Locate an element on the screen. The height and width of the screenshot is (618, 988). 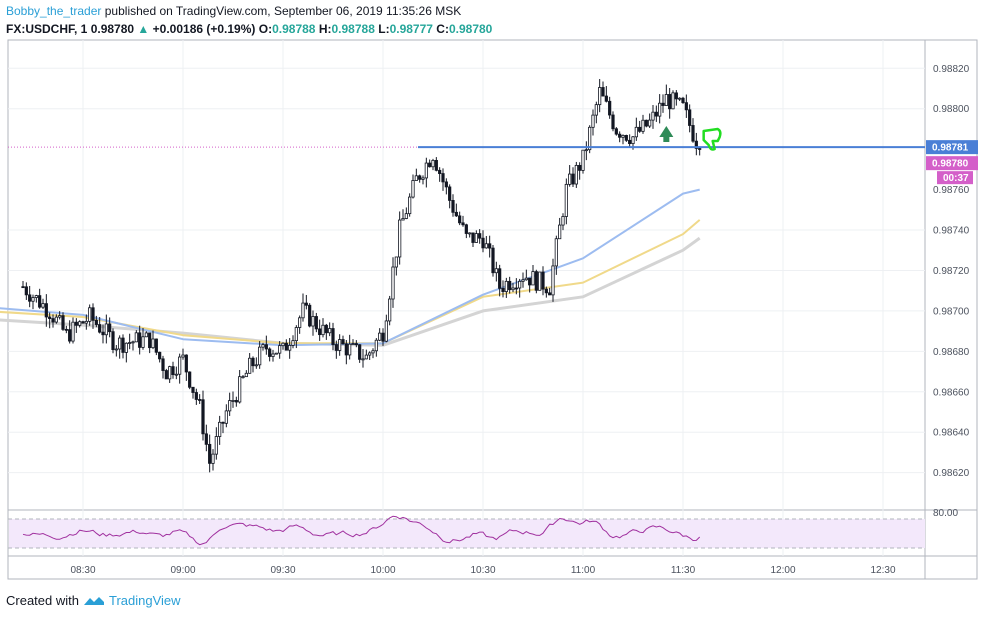
footer: Created with TradingView is located at coordinates (93, 600).